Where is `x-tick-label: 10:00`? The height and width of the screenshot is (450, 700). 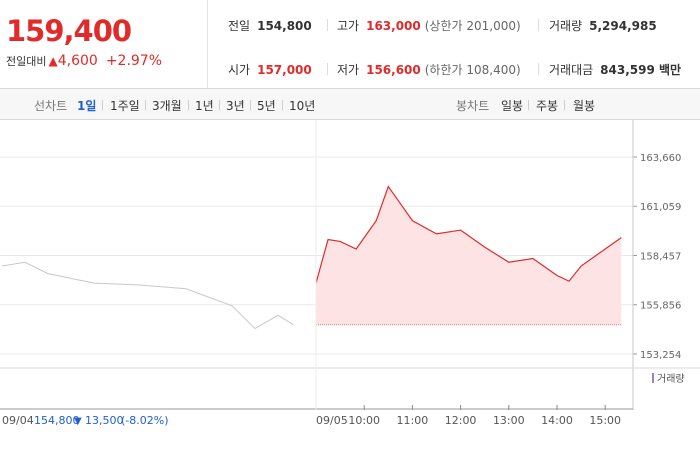 x-tick-label: 10:00 is located at coordinates (364, 420).